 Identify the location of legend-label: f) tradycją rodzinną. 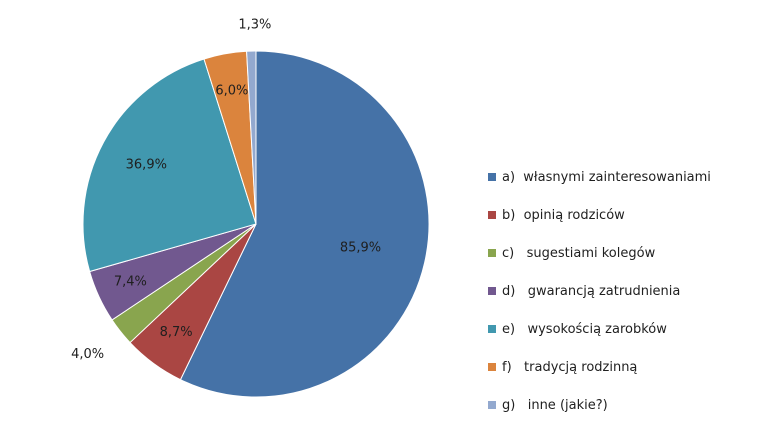
(570, 367).